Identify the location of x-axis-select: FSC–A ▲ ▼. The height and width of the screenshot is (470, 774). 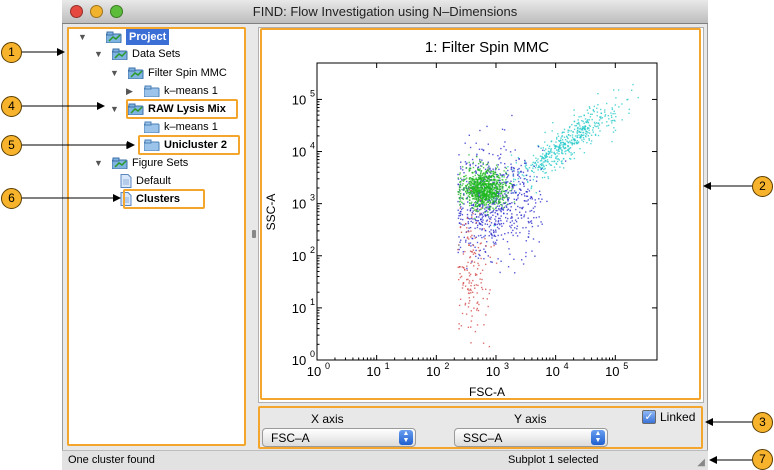
(339, 437).